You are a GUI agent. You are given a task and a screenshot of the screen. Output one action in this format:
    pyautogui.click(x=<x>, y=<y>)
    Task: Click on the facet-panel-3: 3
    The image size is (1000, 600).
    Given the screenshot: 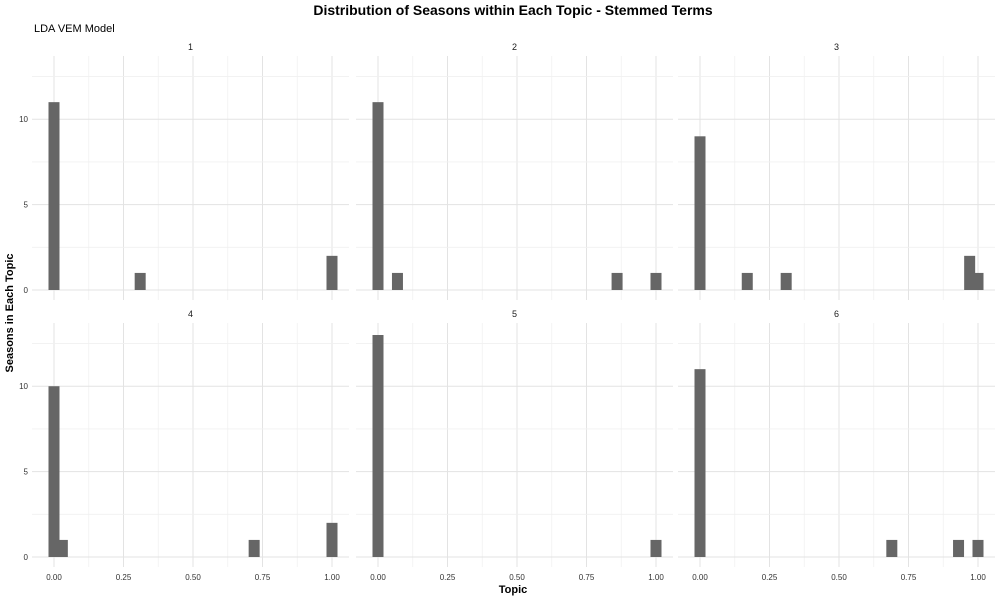 What is the action you would take?
    pyautogui.click(x=836, y=171)
    